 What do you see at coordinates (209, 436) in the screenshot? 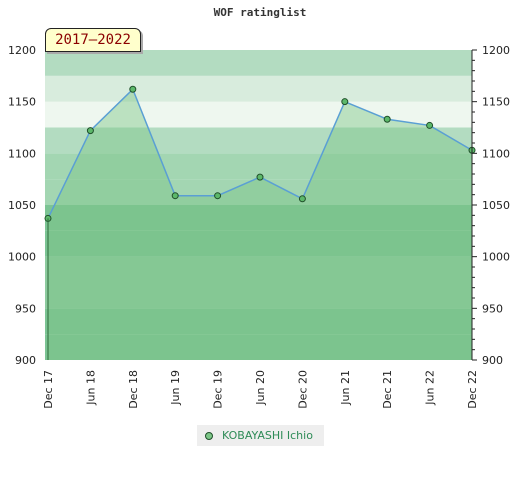
I see `legend-marker-icon` at bounding box center [209, 436].